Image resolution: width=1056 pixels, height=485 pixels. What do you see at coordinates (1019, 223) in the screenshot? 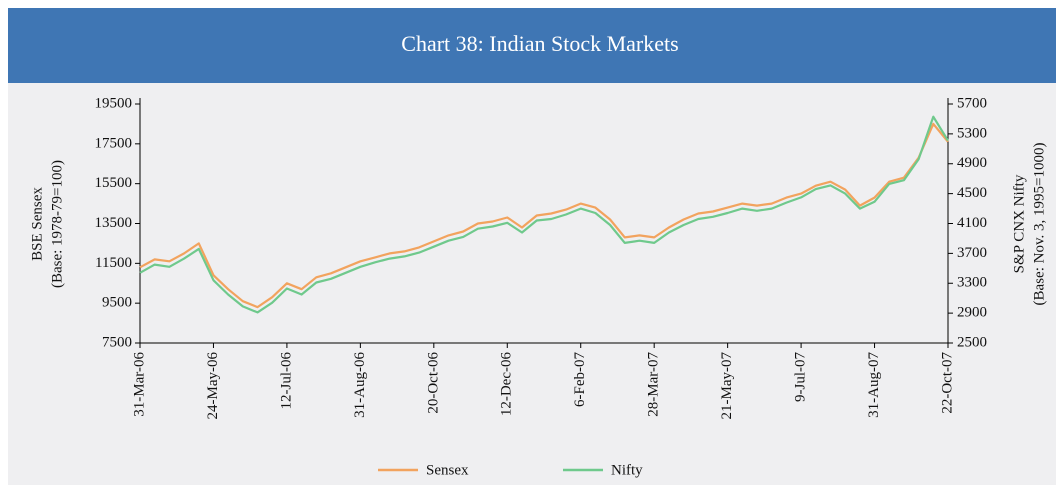
I see `y2-axis-label: S&P CNX Nifty` at bounding box center [1019, 223].